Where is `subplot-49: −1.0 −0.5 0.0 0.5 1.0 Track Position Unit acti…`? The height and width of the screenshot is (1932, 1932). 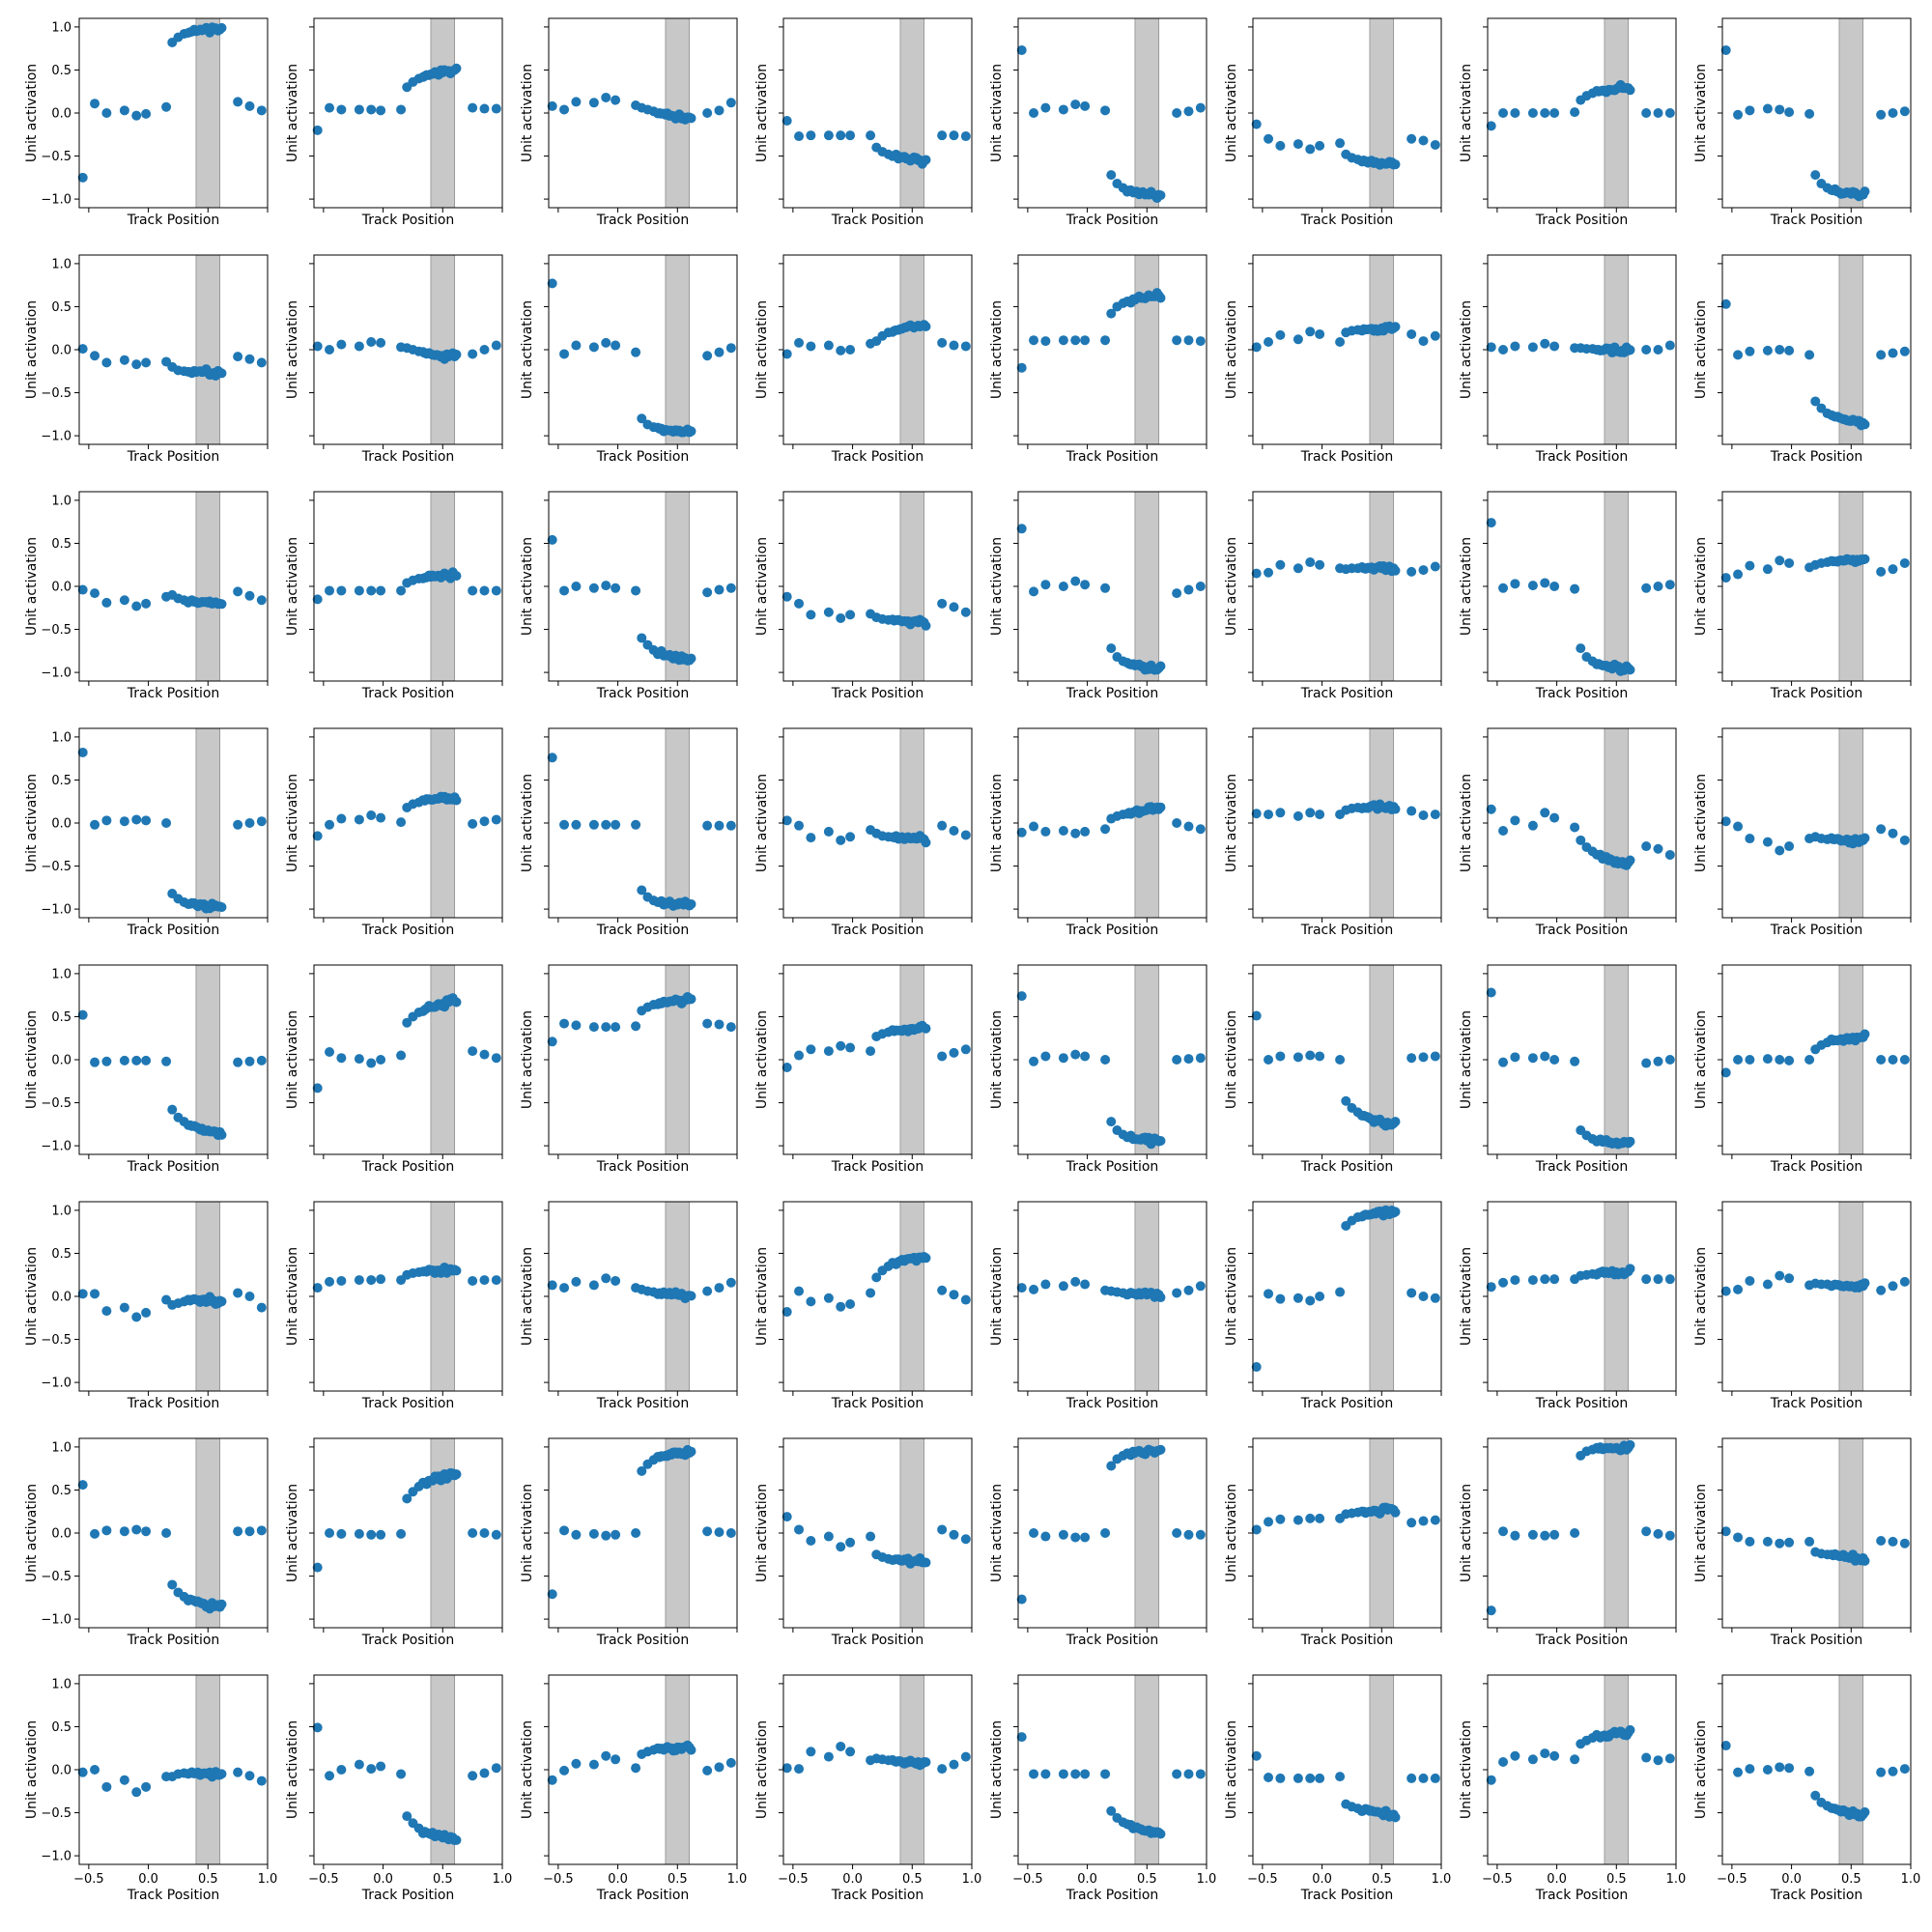
subplot-49: −1.0 −0.5 0.0 0.5 1.0 Track Position Unit acti… is located at coordinates (146, 1542).